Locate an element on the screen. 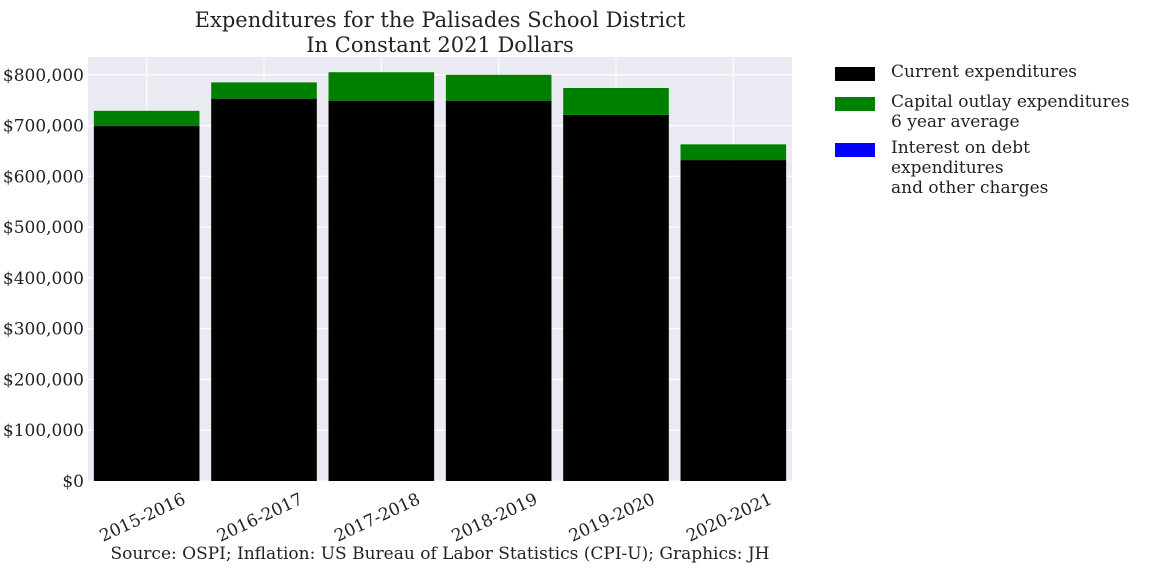 This screenshot has width=1152, height=576. x-tick-label: 2017-2018 is located at coordinates (377, 517).